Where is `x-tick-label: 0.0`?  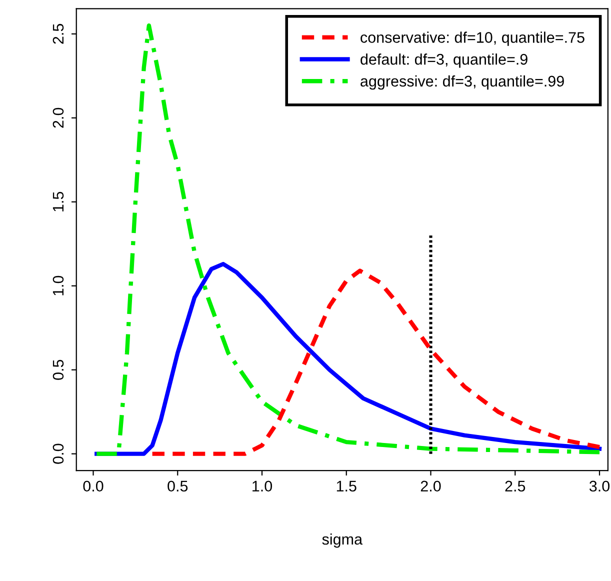 x-tick-label: 0.0 is located at coordinates (93, 486).